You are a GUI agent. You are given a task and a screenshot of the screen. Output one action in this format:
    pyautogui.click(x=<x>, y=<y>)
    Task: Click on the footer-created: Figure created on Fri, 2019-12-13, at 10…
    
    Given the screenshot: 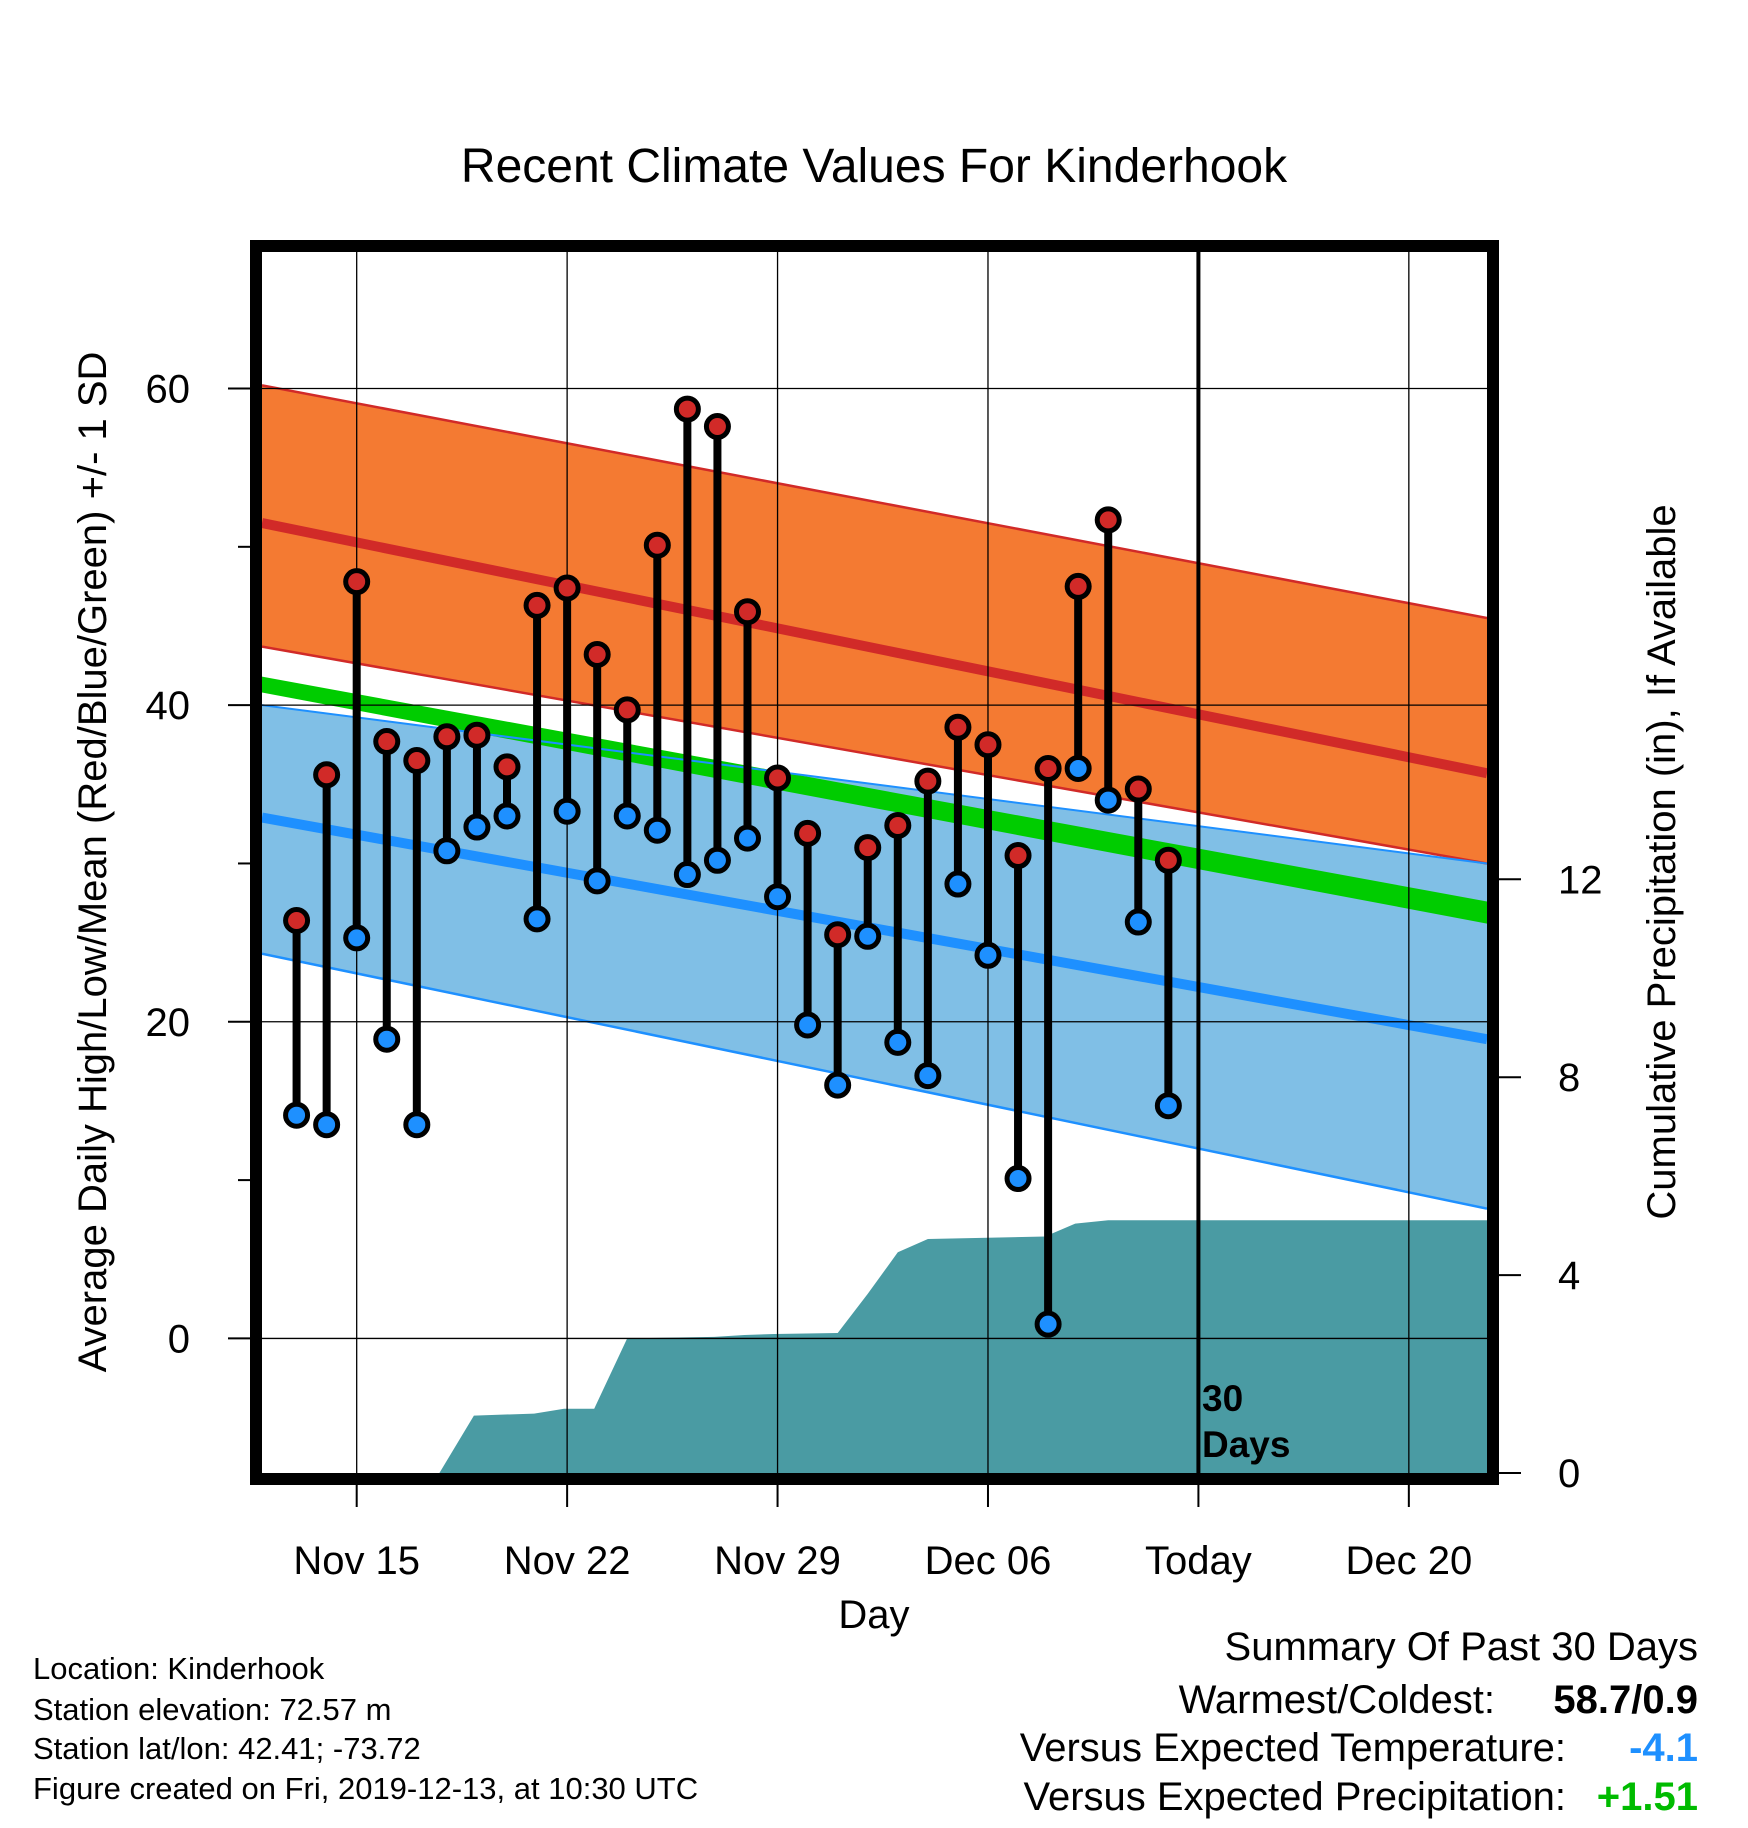 What is the action you would take?
    pyautogui.click(x=365, y=1788)
    